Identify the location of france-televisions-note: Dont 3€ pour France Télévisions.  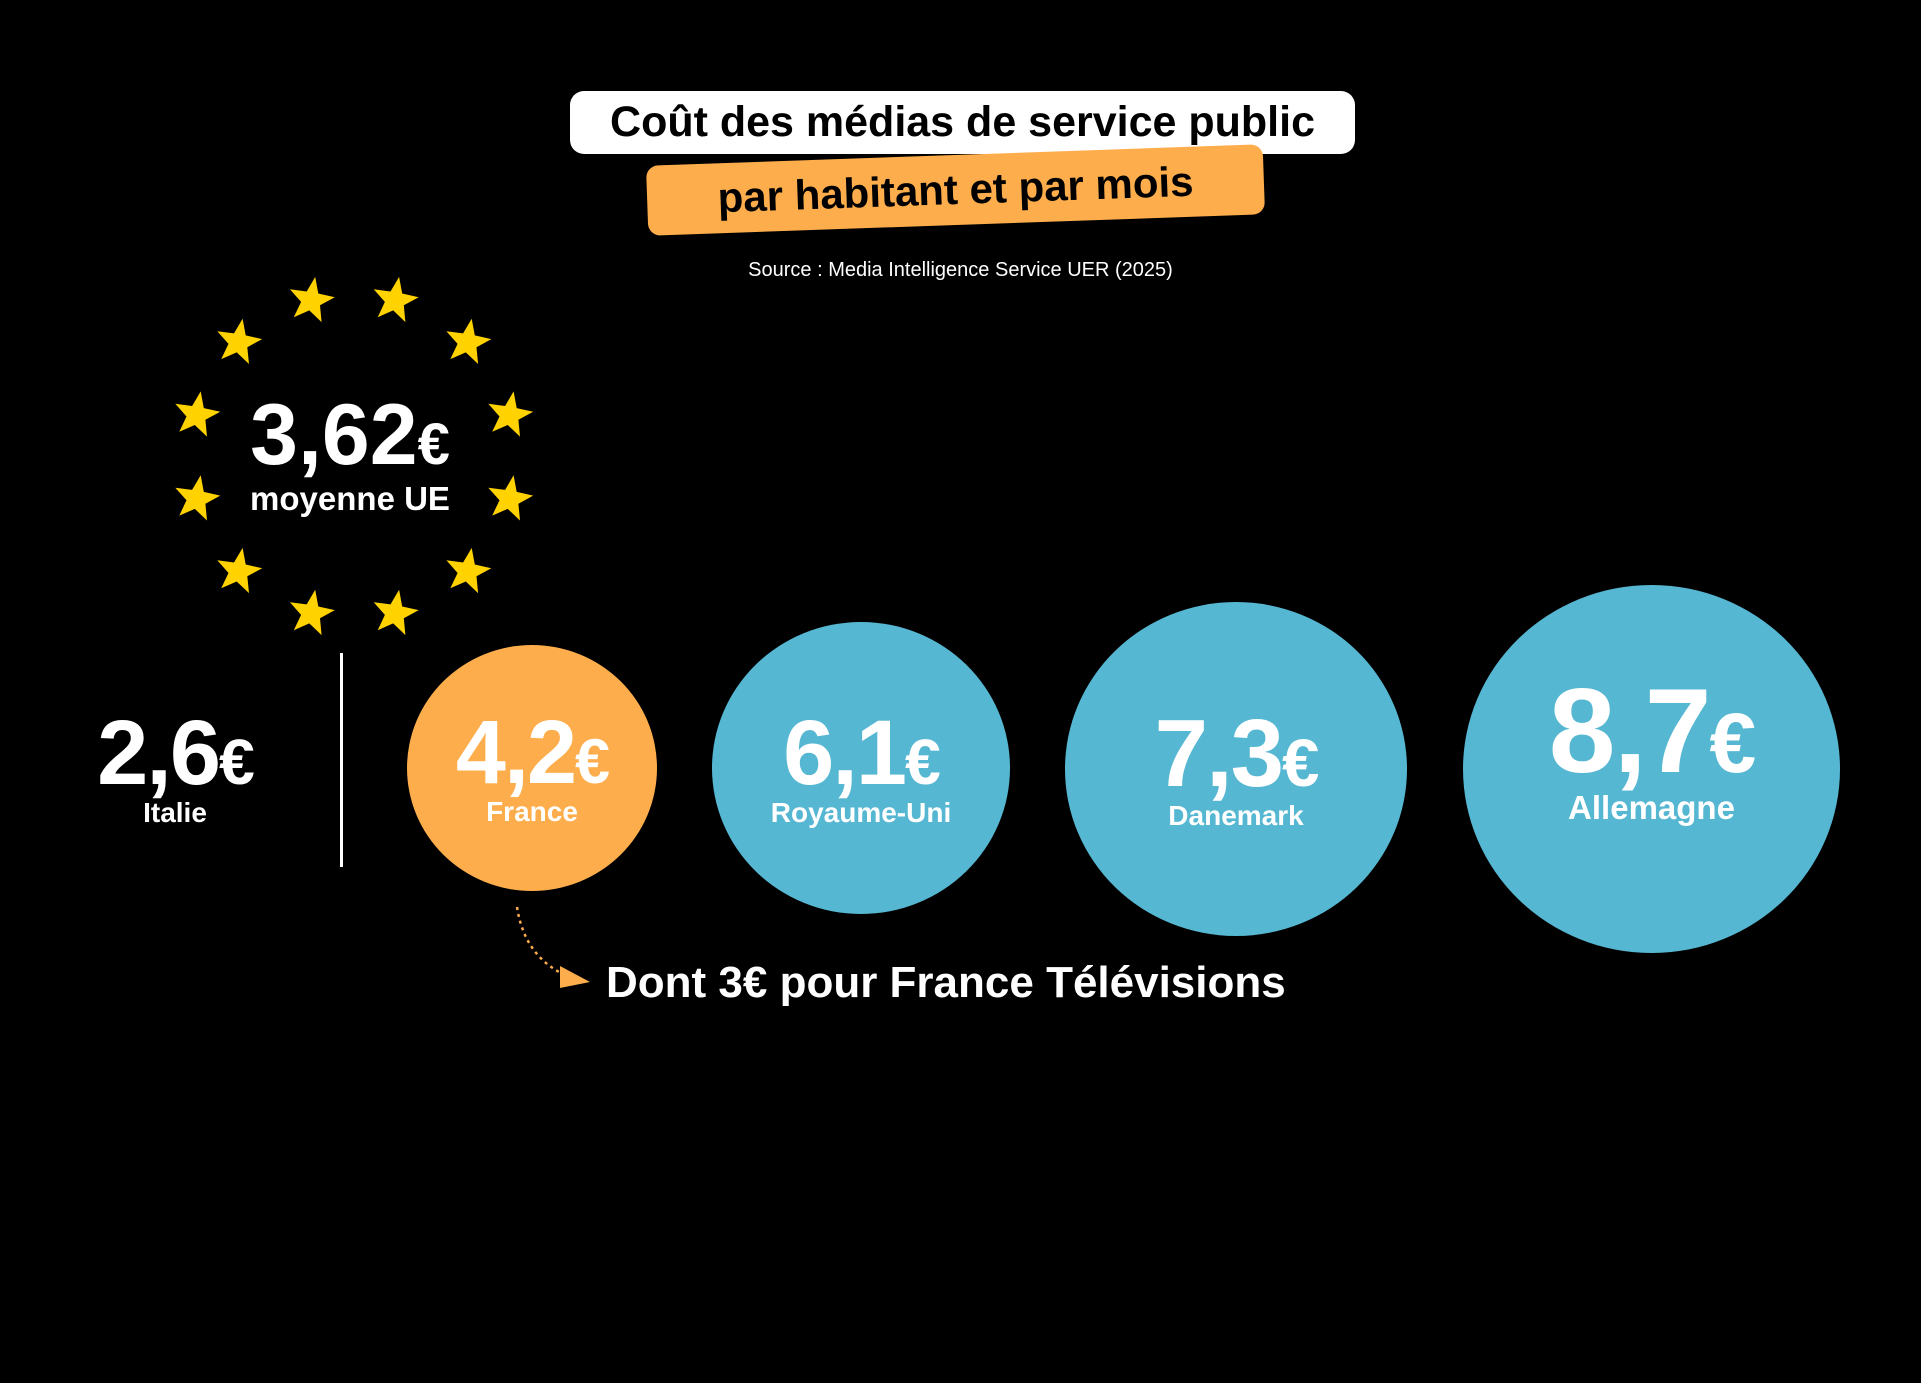
(946, 982).